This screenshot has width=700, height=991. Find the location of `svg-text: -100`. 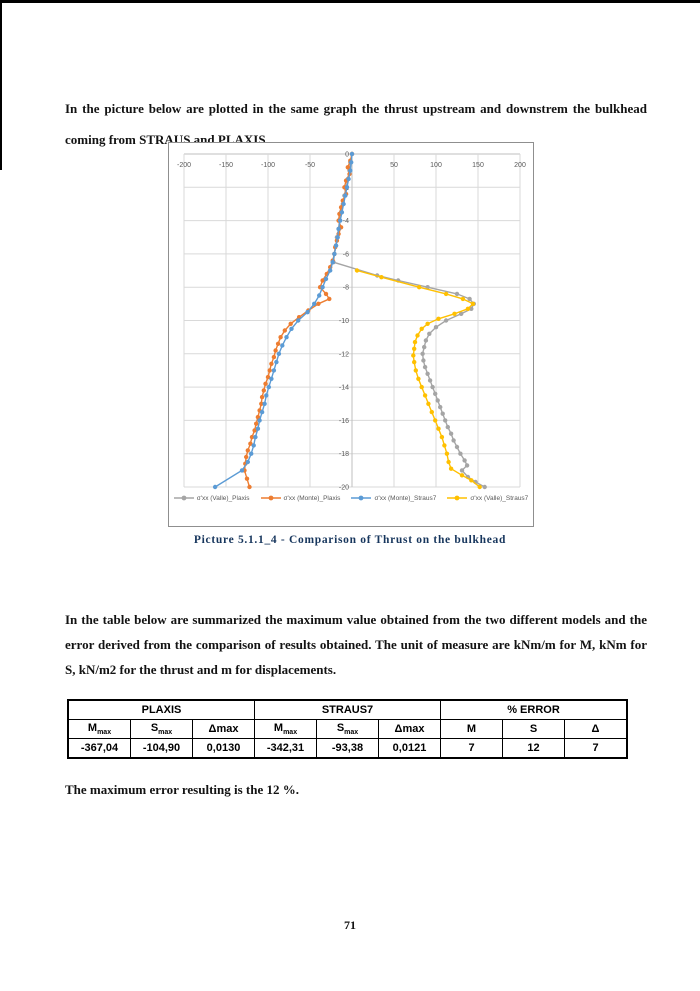

svg-text: -100 is located at coordinates (268, 165).